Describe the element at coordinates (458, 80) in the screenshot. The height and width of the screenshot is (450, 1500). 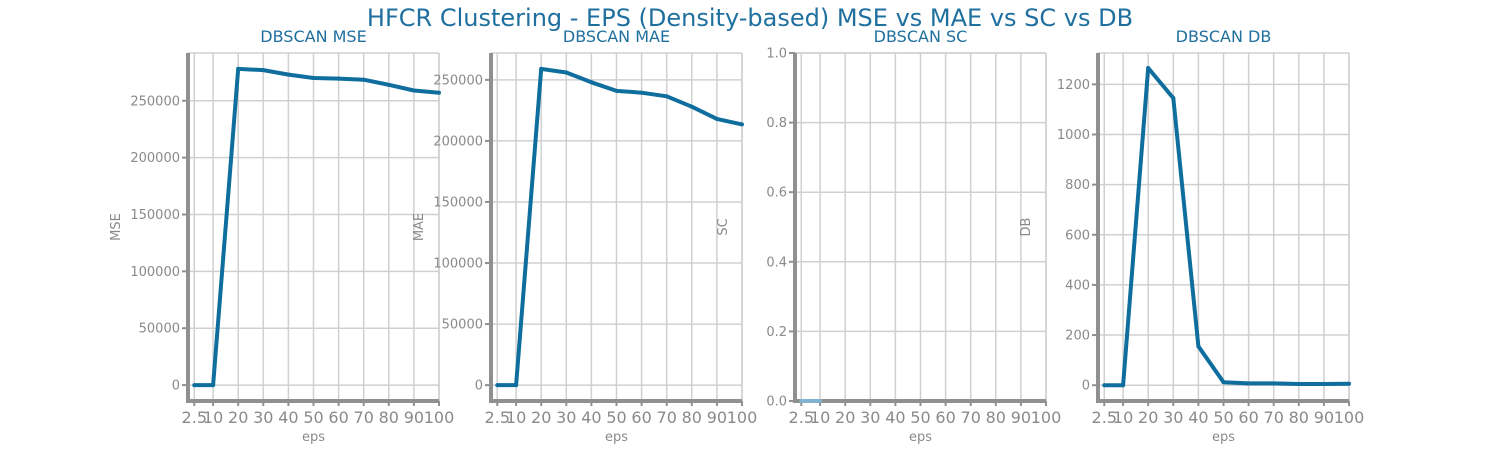
I see `y-tick-label: 250000` at that location.